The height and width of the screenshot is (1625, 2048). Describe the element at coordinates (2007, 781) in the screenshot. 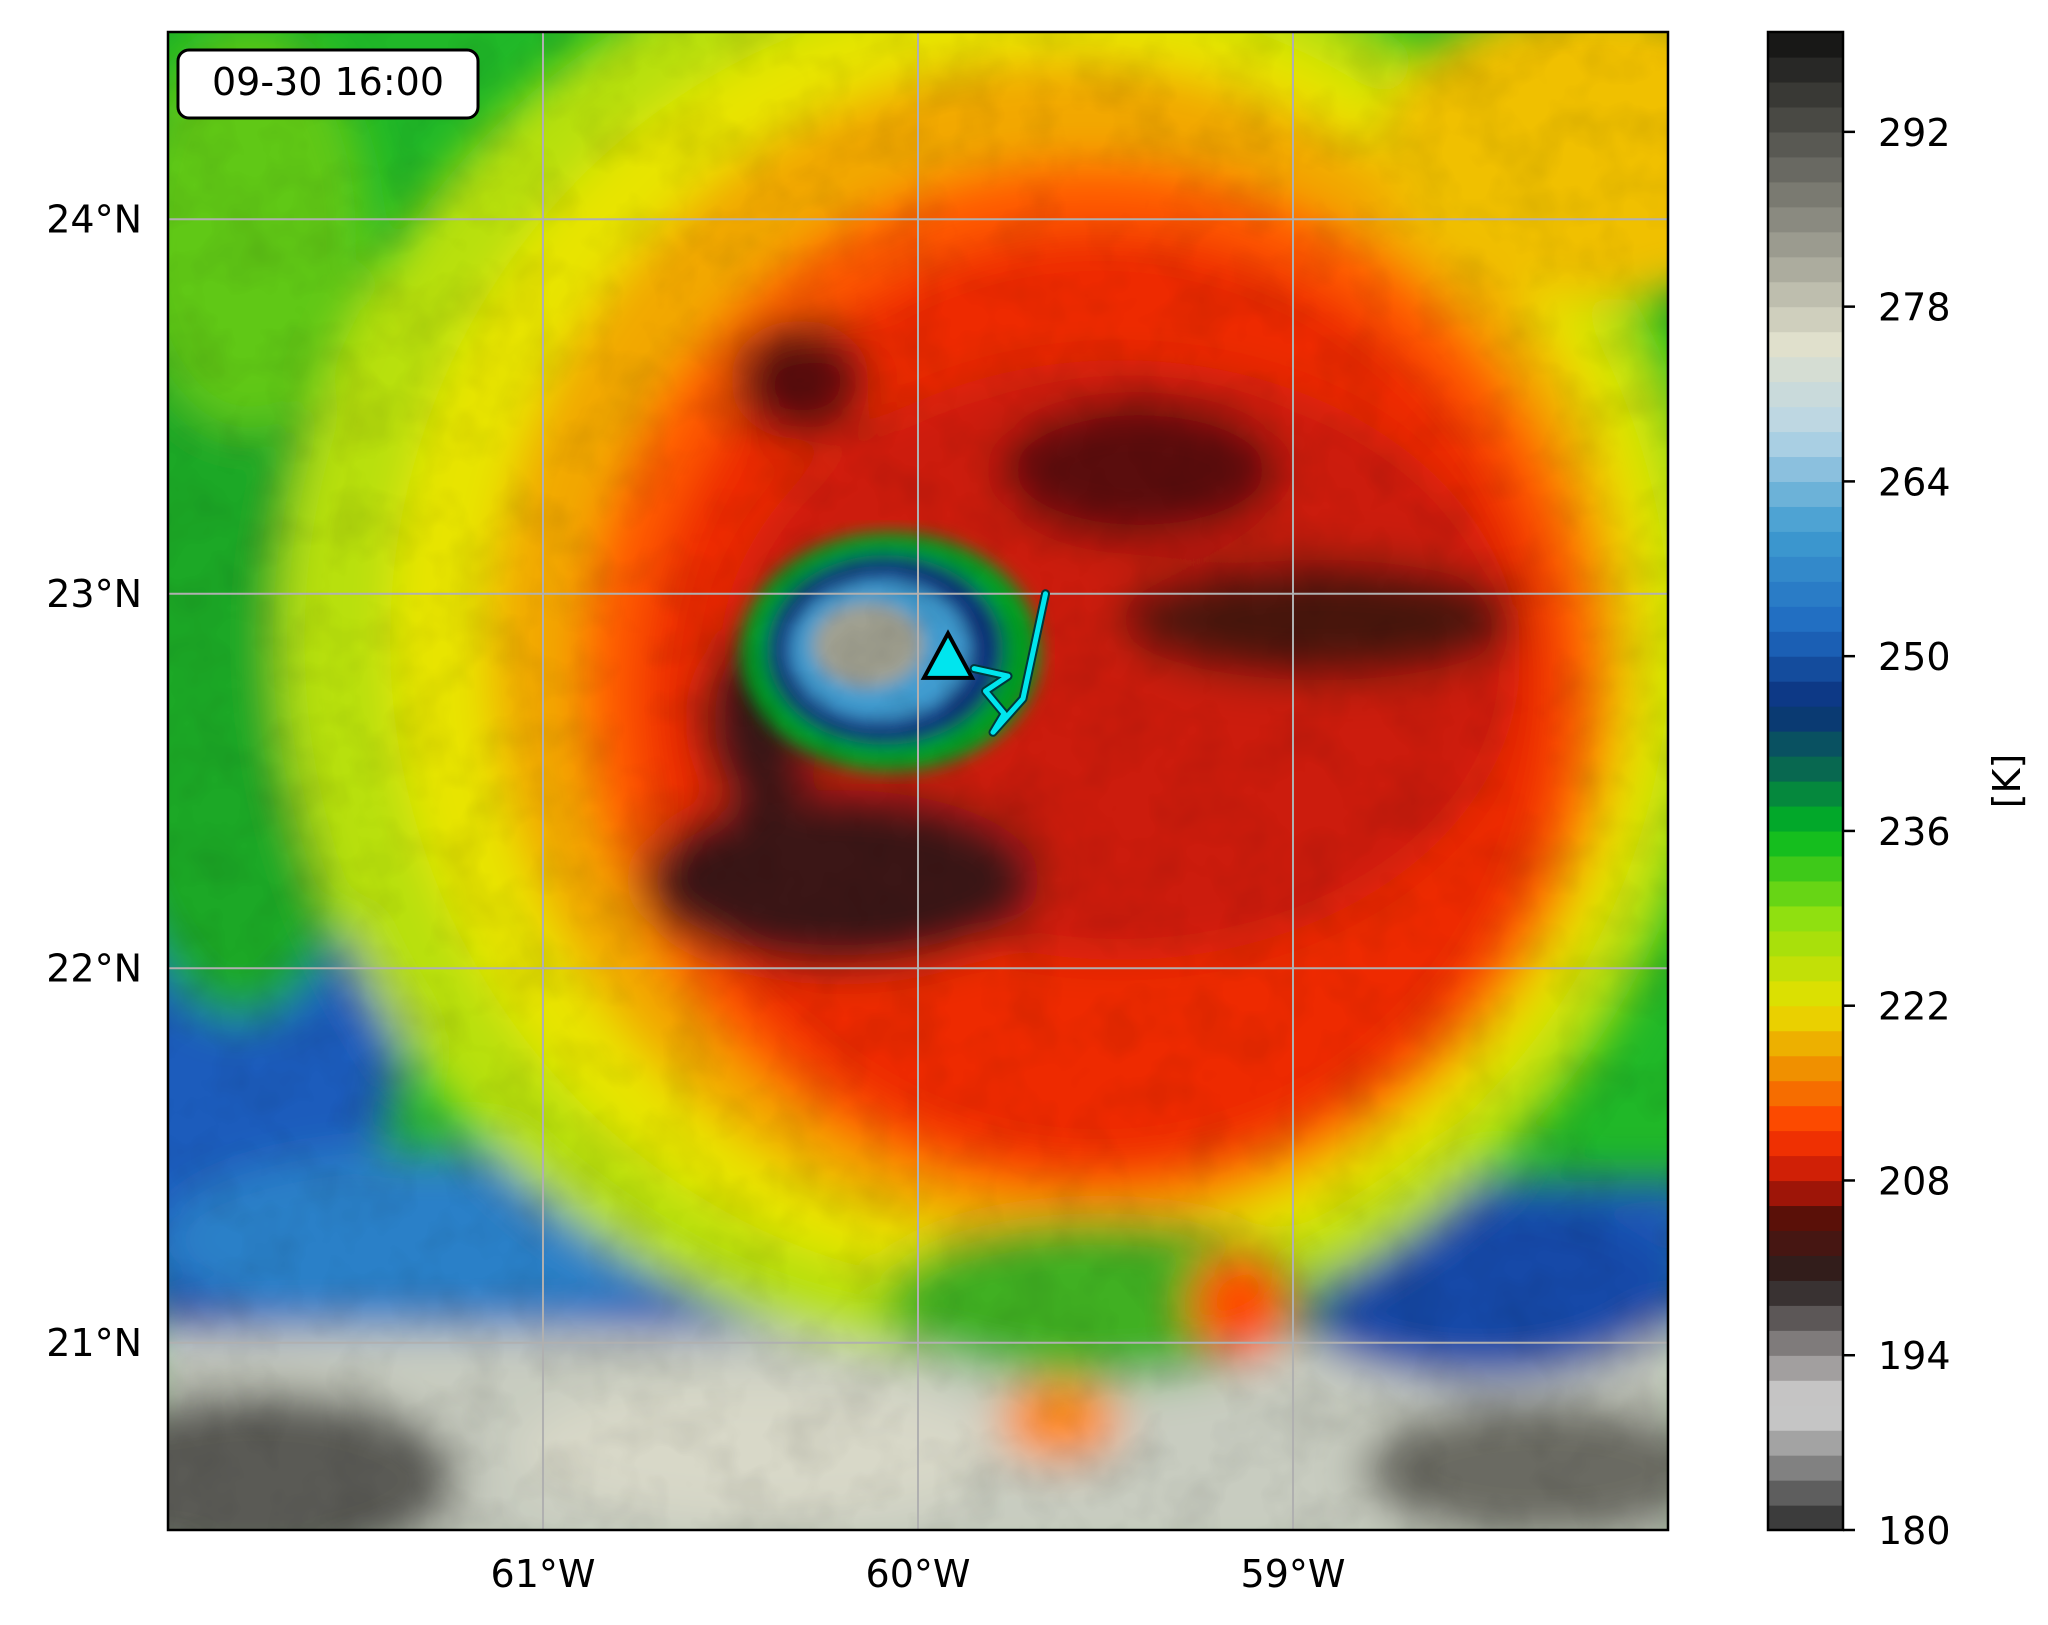

I see `colorbar-label: [K]` at that location.